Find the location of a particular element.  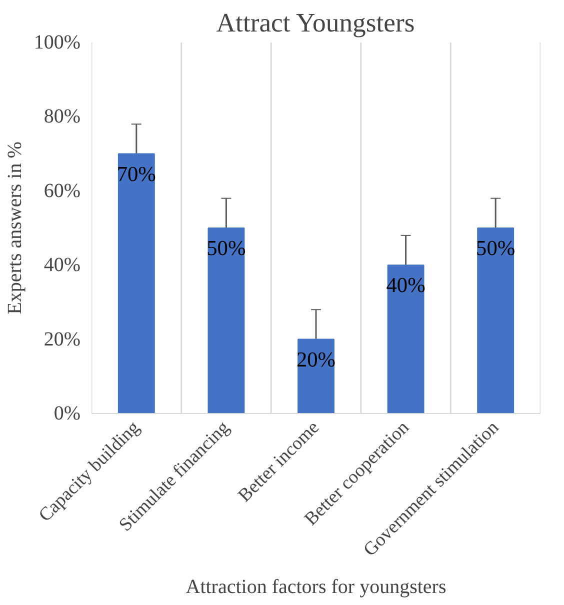

x-axis-title: Attraction factors for youngsters is located at coordinates (316, 587).